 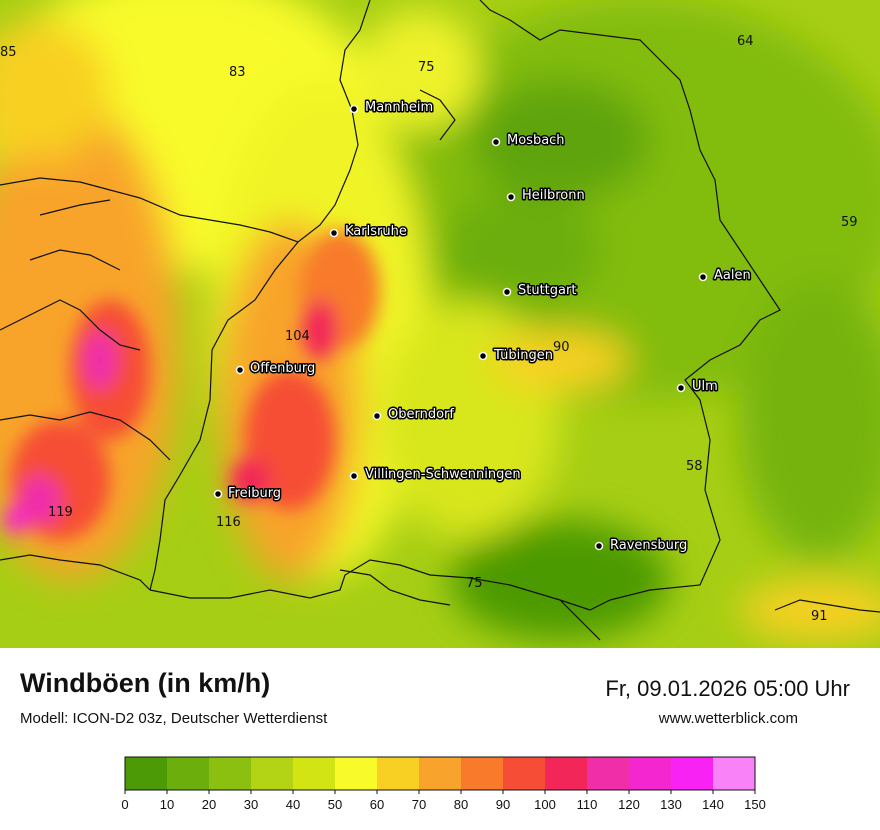 I want to click on forecast-datetime: Fr, 09.01.2026 05:00 Uhr, so click(x=727, y=688).